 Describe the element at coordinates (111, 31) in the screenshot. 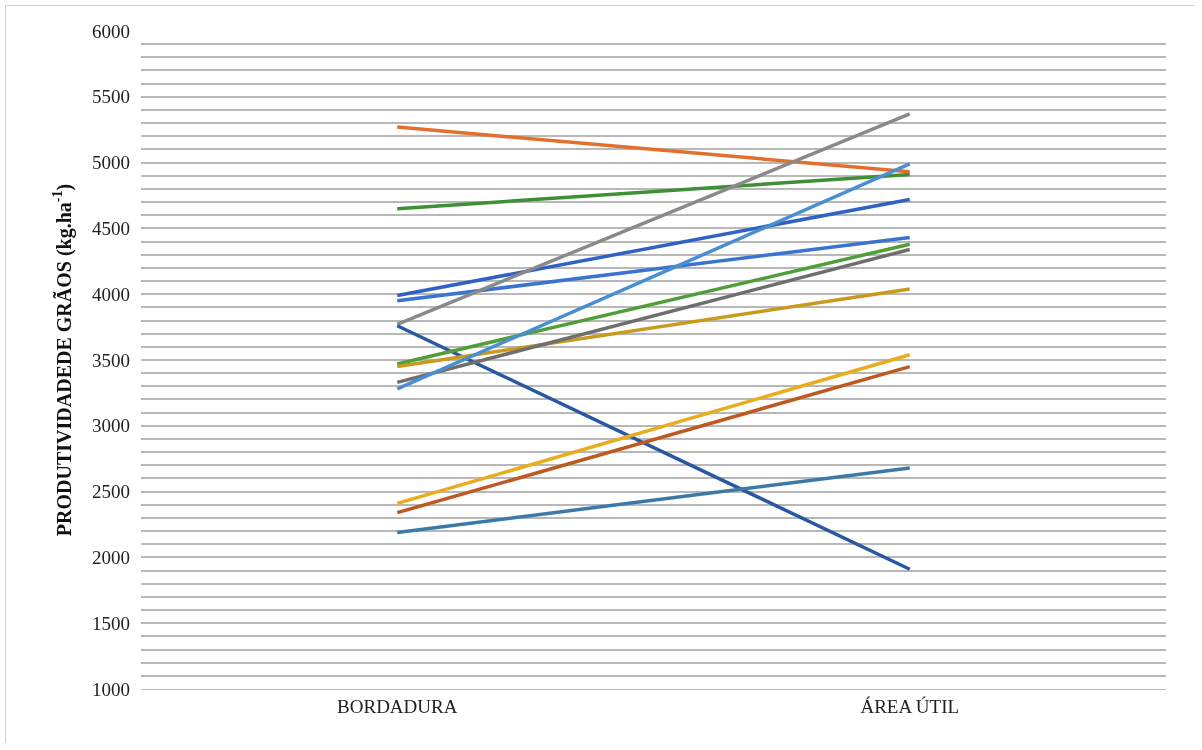

I see `y-tick-label: 6000` at that location.